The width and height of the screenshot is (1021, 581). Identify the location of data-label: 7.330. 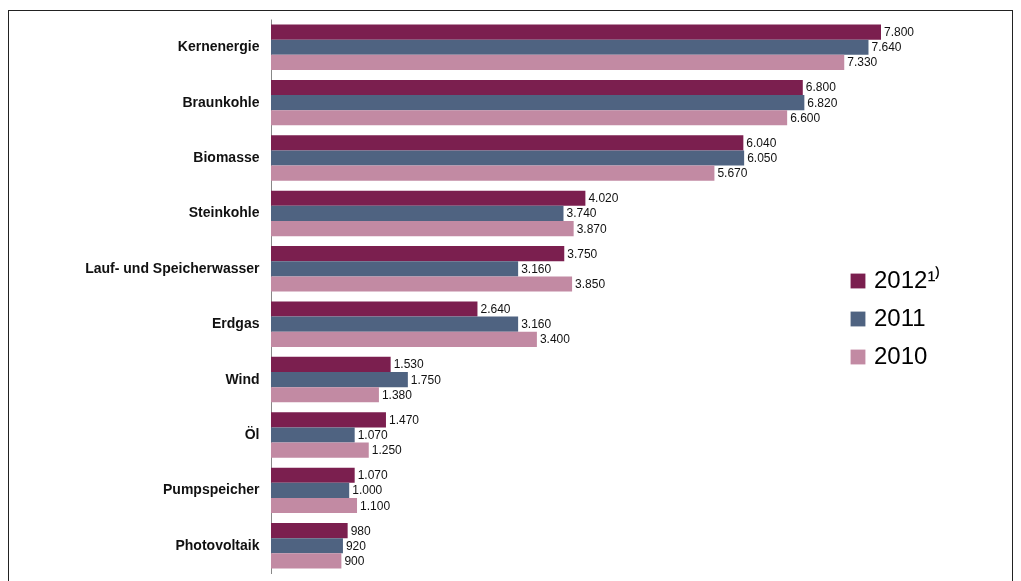
(862, 62).